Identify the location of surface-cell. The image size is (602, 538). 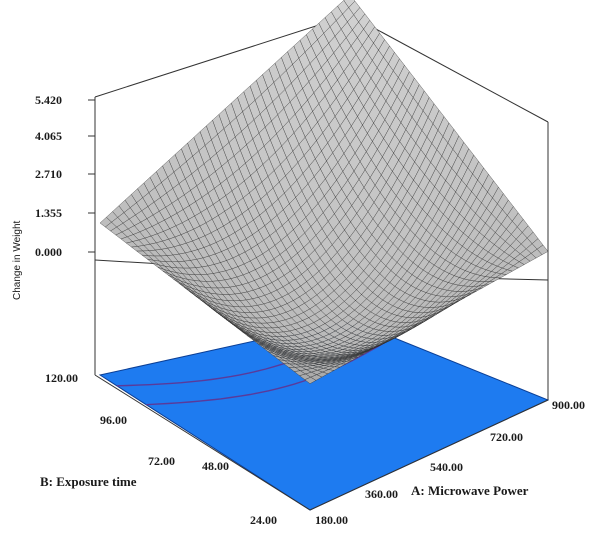
(310, 380).